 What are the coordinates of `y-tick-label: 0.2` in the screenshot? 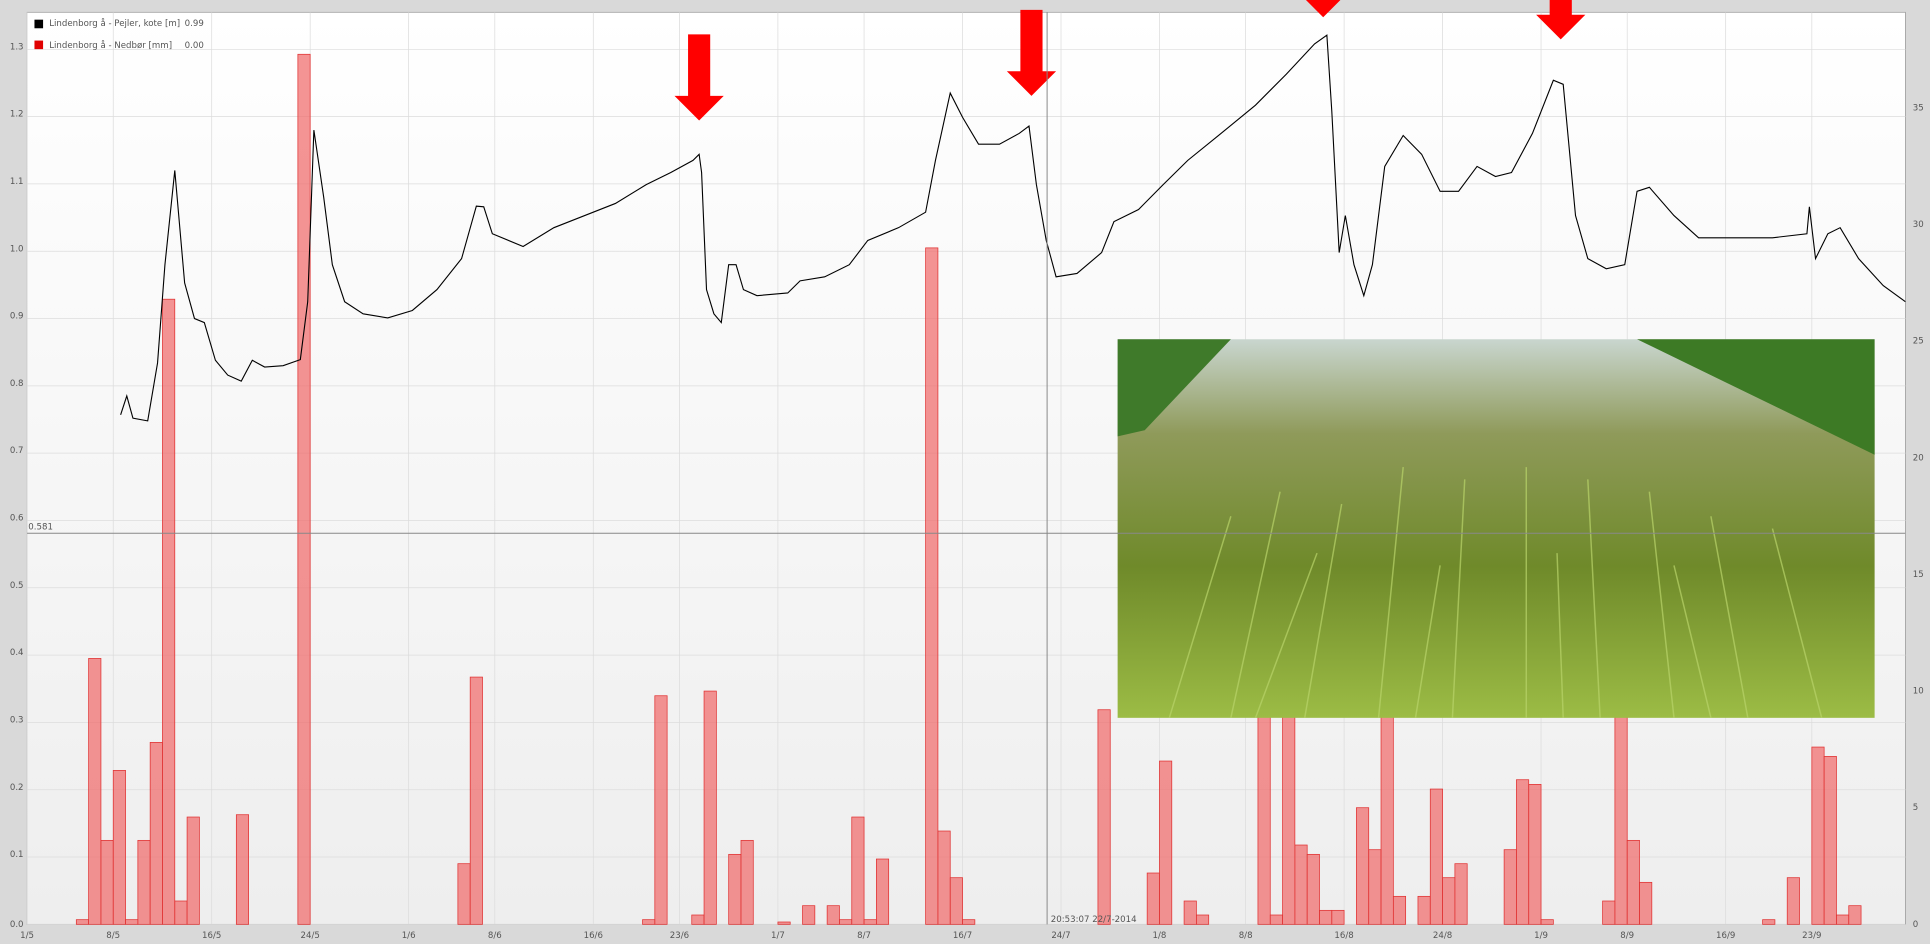 It's located at (17, 788).